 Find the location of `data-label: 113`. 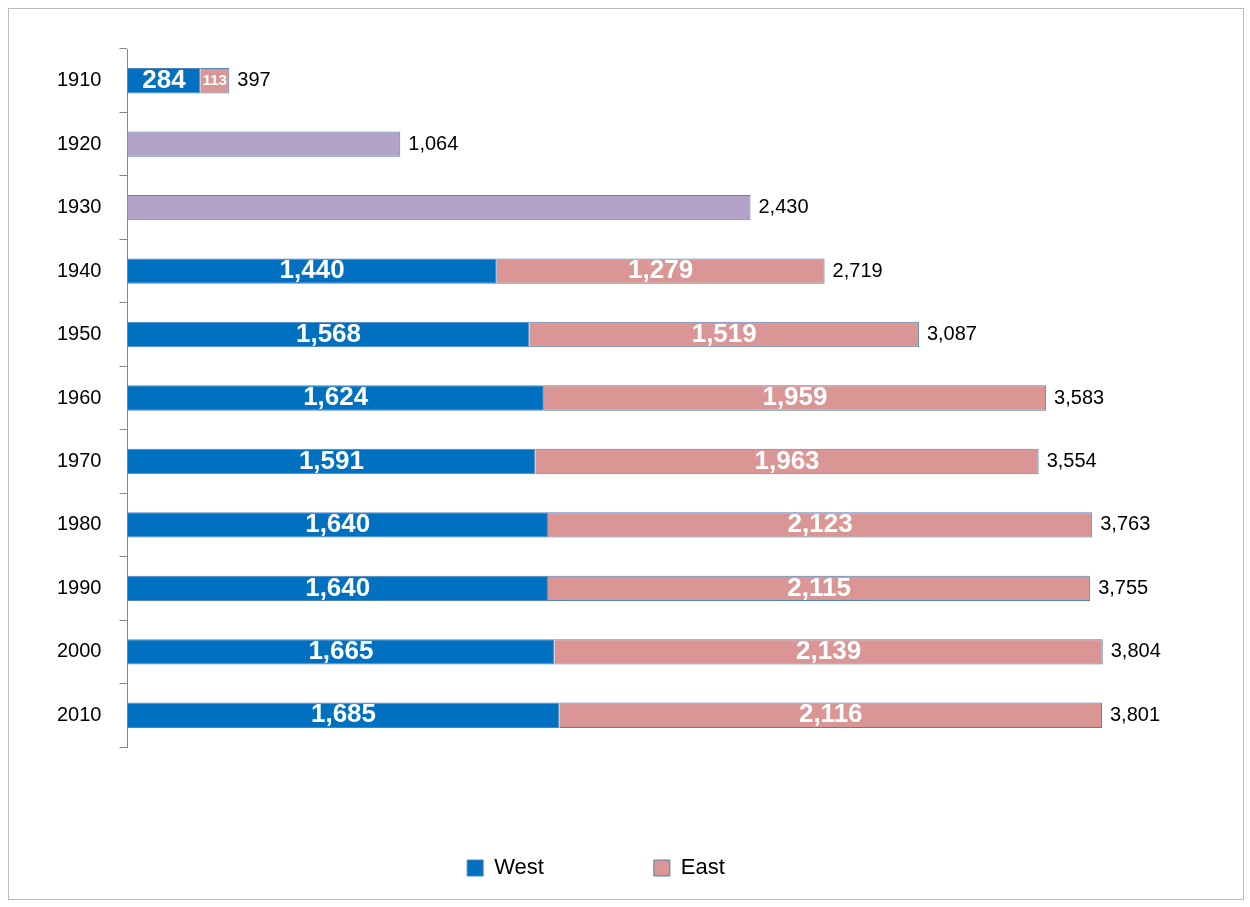

data-label: 113 is located at coordinates (214, 79).